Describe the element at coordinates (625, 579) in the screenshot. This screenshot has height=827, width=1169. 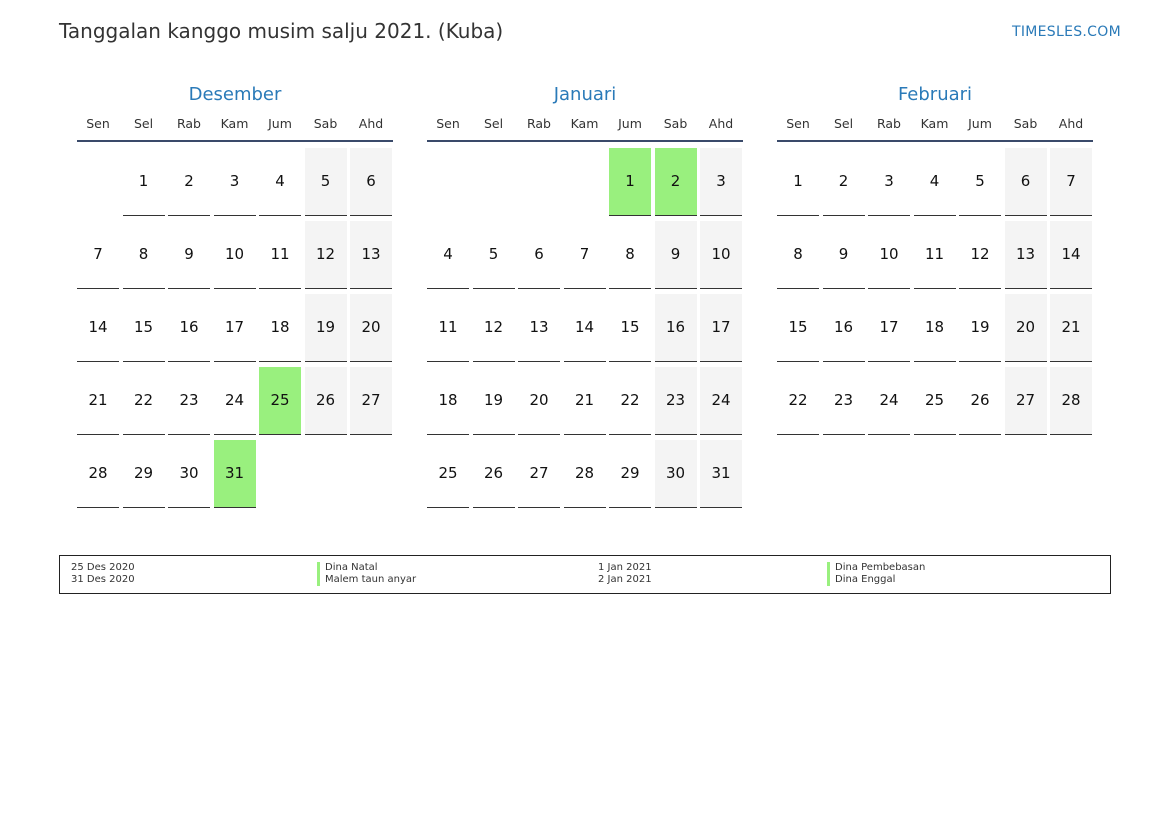
I see `legend-date: 2 Jan 2021` at that location.